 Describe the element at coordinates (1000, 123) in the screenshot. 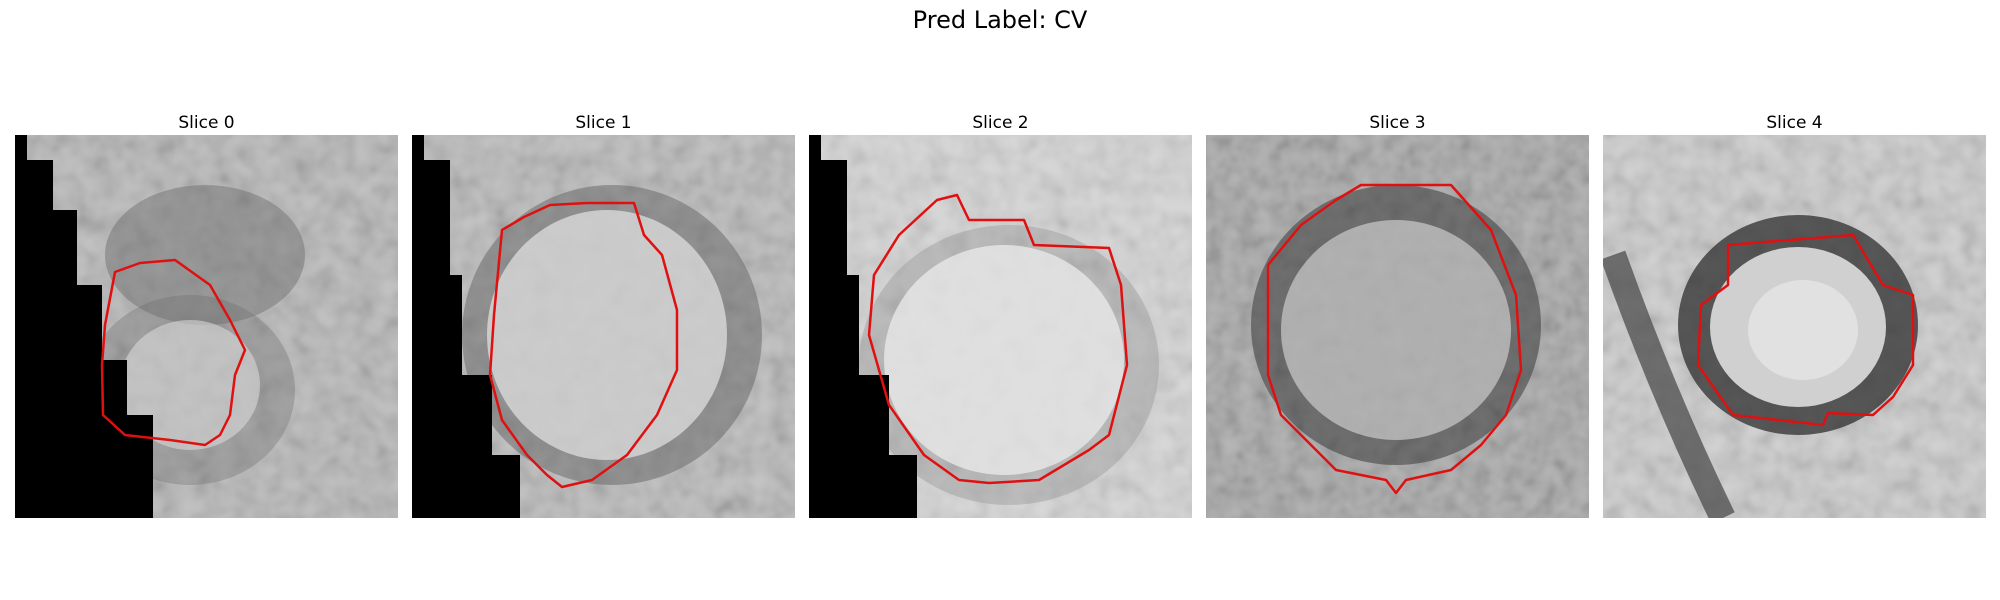

I see `slice-title: Slice 2` at that location.